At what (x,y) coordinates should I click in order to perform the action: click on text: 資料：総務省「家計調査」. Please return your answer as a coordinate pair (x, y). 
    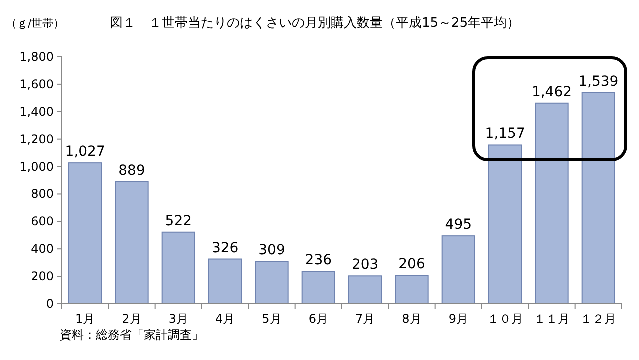
    Looking at the image, I should click on (132, 335).